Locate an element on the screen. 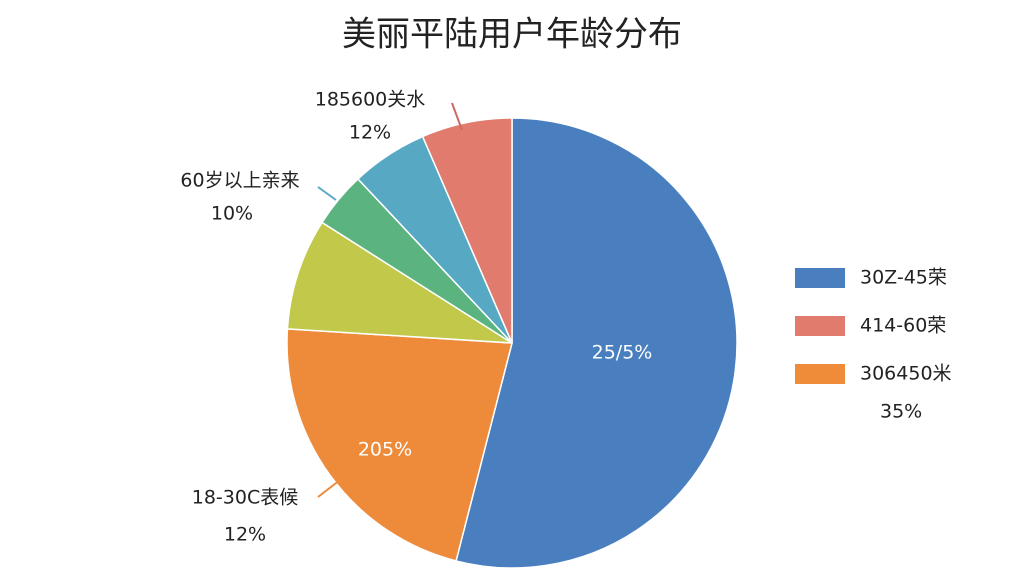  callout-label: 185600关水 is located at coordinates (370, 100).